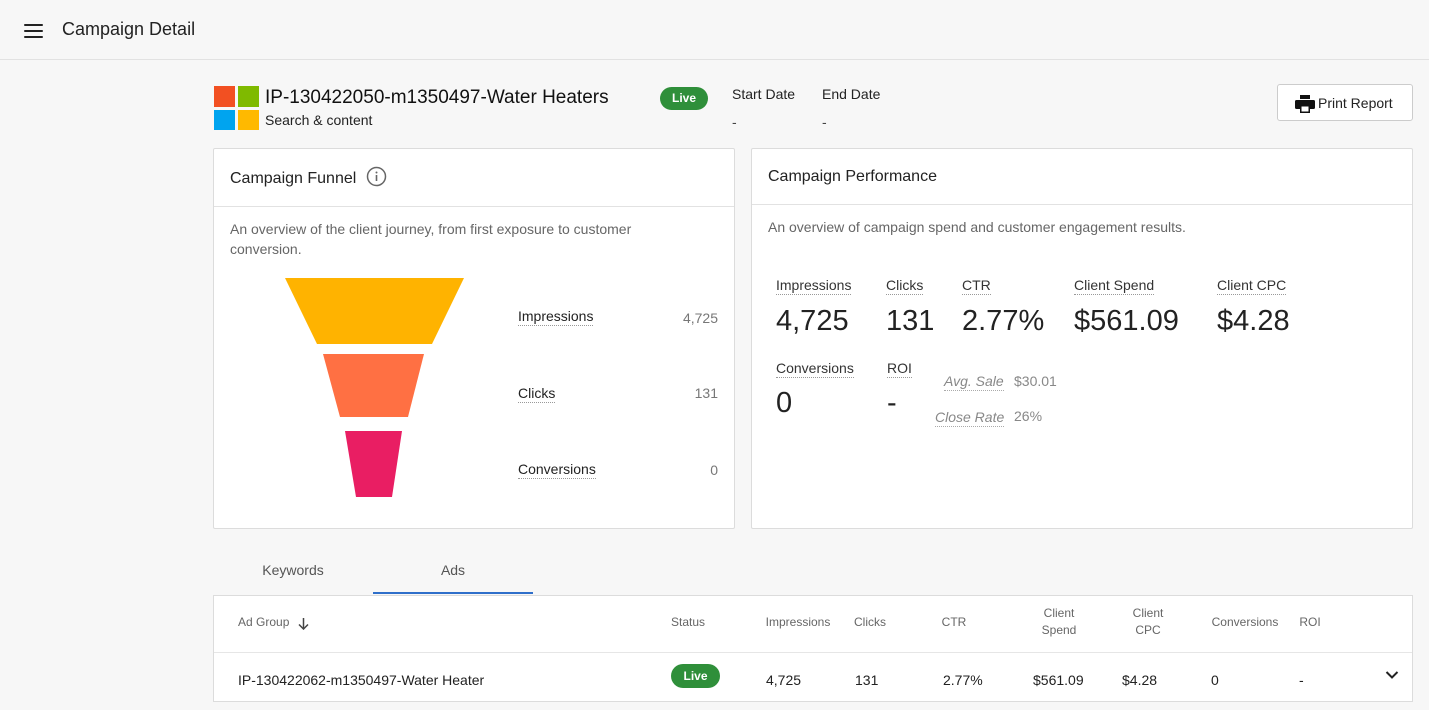 Image resolution: width=1429 pixels, height=710 pixels. What do you see at coordinates (1114, 286) in the screenshot?
I see `metric-label-client-spend: Client Spend` at bounding box center [1114, 286].